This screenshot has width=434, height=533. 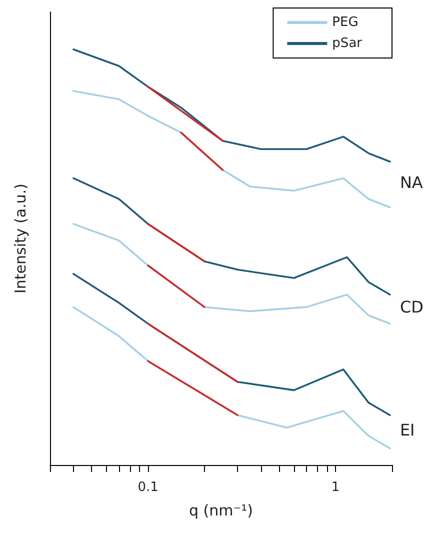 I want to click on legend-label: pSar, so click(x=347, y=43).